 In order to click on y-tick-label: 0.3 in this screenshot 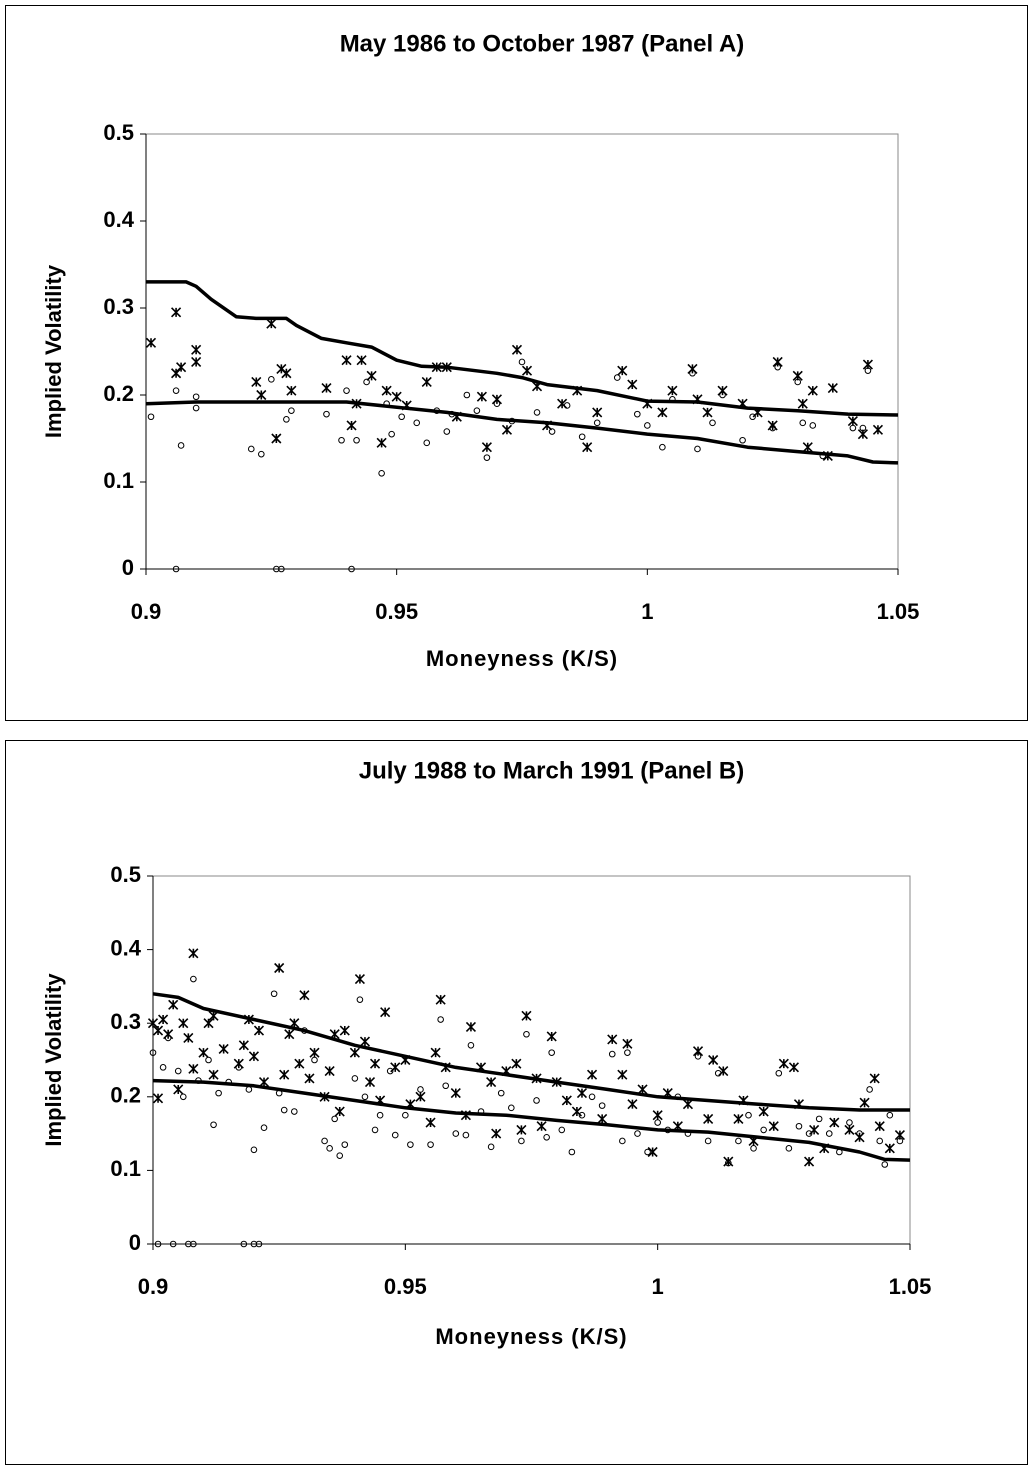, I will do `click(118, 306)`.